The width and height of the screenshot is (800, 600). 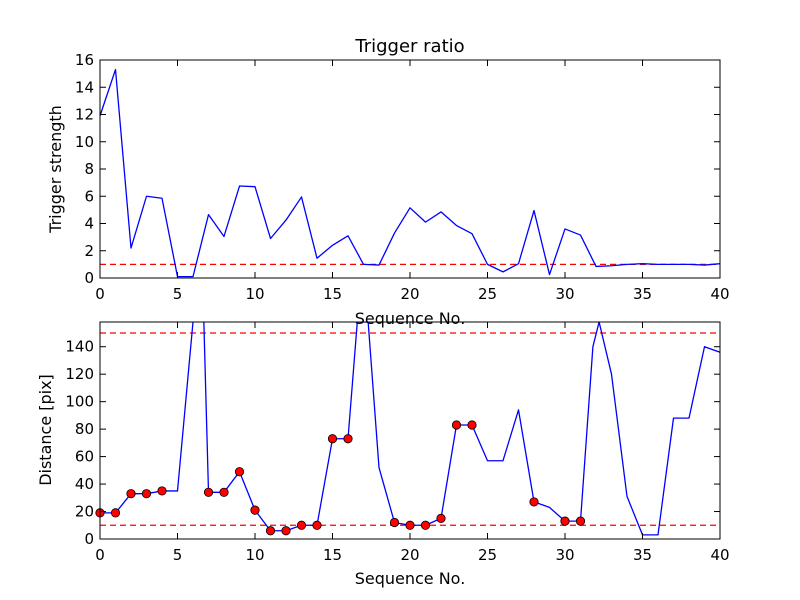 I want to click on bottom-y-tick-label: 60, so click(x=84, y=457).